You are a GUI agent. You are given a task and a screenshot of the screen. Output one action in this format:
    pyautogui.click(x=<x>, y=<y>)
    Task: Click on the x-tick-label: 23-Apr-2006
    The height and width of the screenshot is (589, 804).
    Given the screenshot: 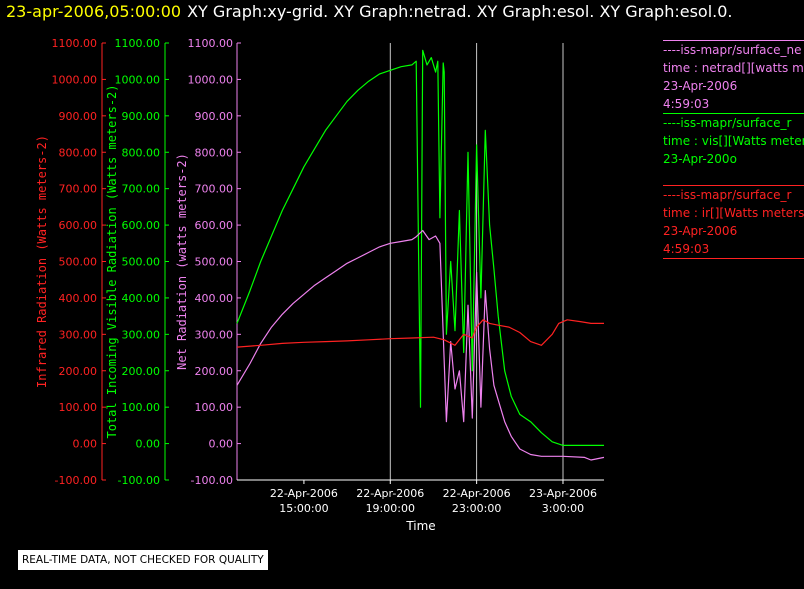 What is the action you would take?
    pyautogui.click(x=563, y=493)
    